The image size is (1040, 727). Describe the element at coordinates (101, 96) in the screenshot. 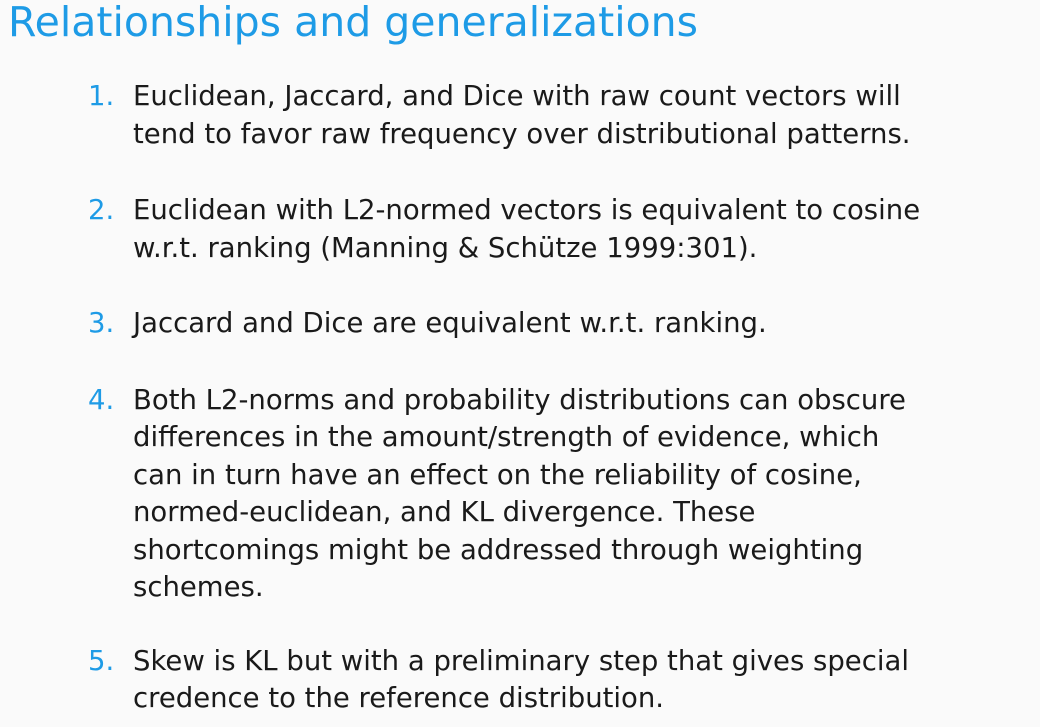

I see `list-item-number: 1.` at that location.